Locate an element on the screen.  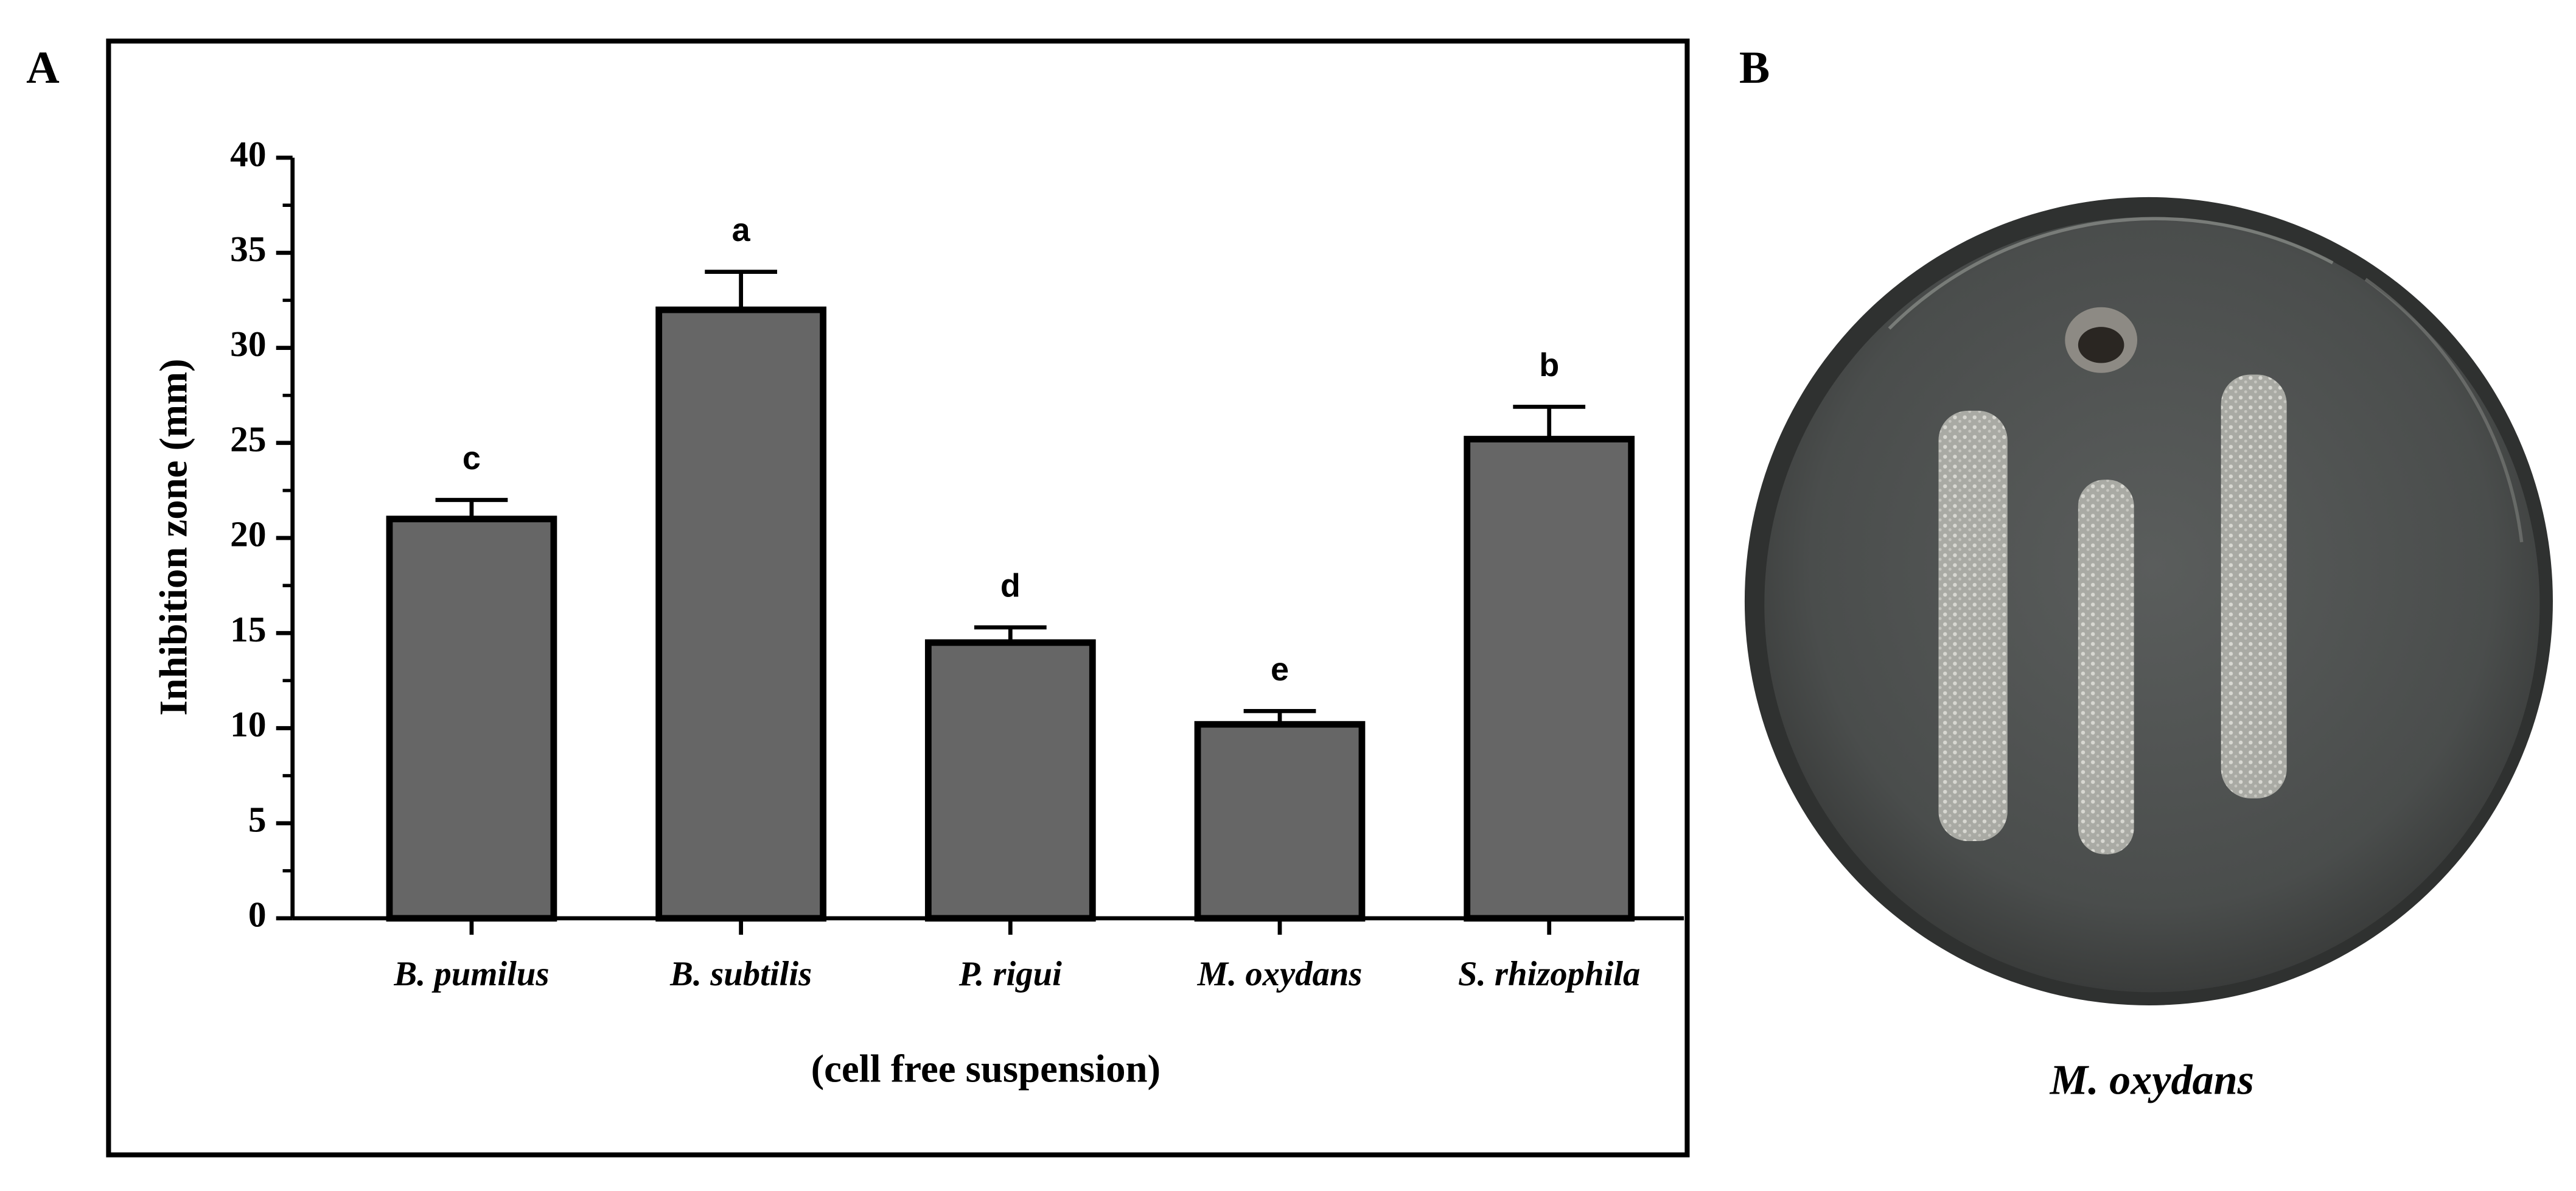
well-hole is located at coordinates (2101, 345).